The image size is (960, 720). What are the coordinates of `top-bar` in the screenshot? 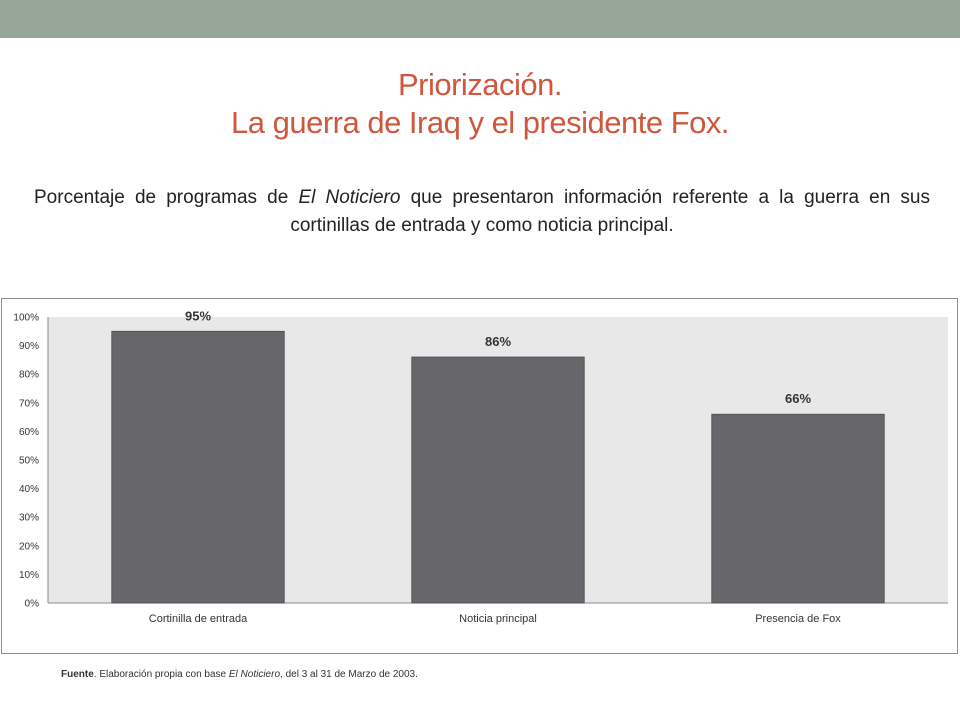 It's located at (480, 19).